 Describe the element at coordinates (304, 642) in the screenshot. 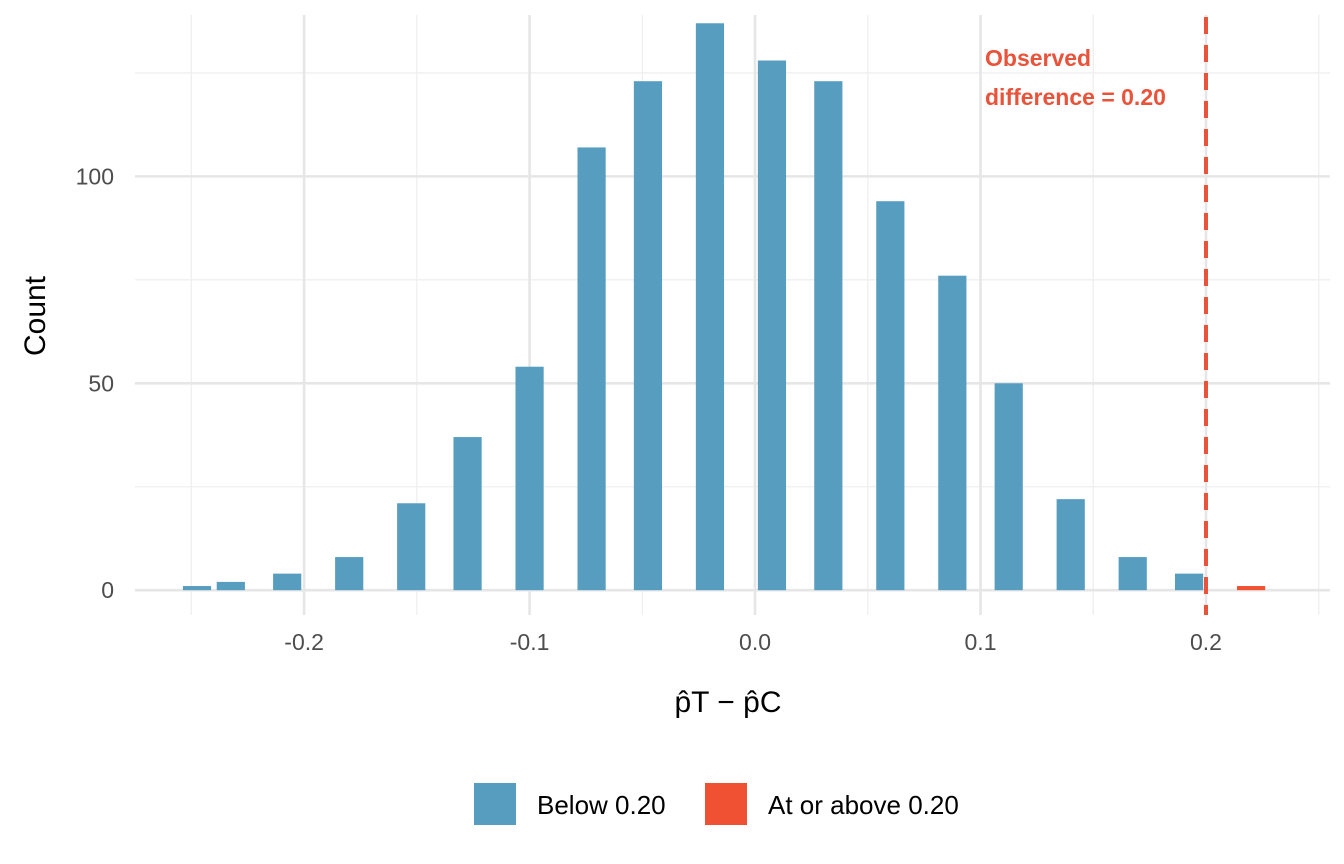

I see `x-tick-label: -0.2` at that location.